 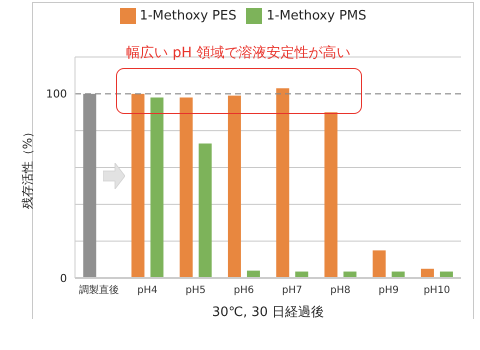 What do you see at coordinates (244, 290) in the screenshot?
I see `x-tick-label: pH6` at bounding box center [244, 290].